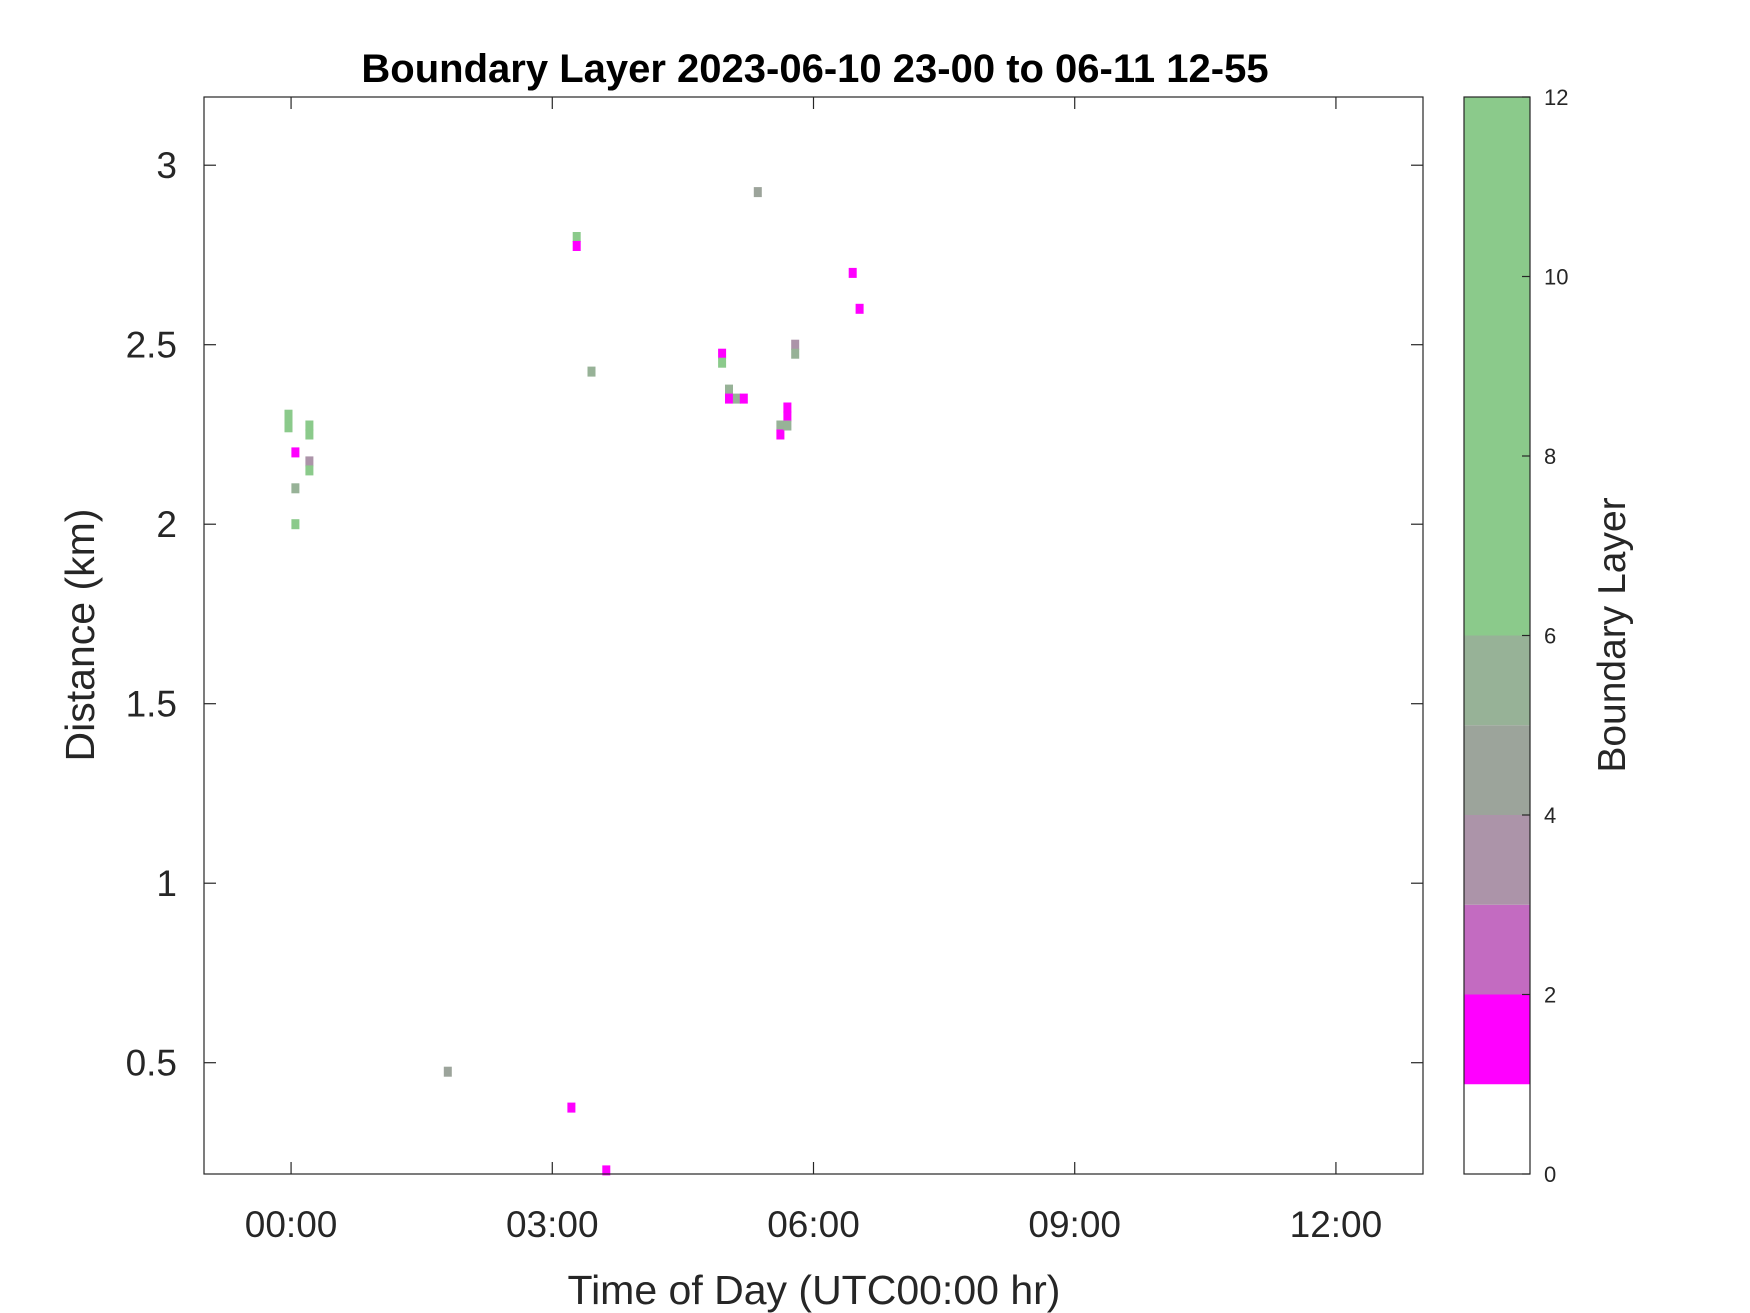 The width and height of the screenshot is (1750, 1313). I want to click on y-axis-label: Distance (km), so click(80, 635).